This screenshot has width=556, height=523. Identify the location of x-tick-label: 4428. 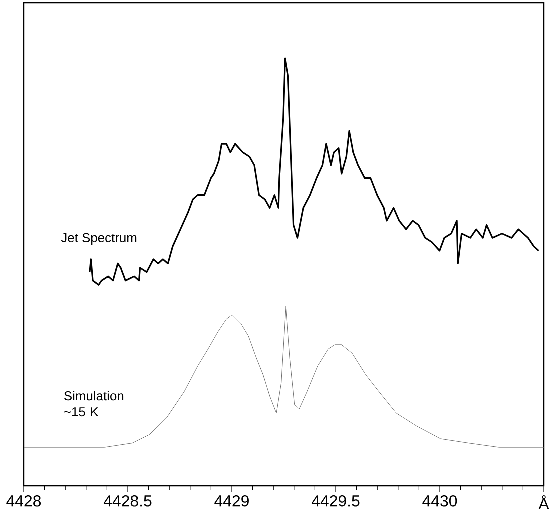
(24, 501).